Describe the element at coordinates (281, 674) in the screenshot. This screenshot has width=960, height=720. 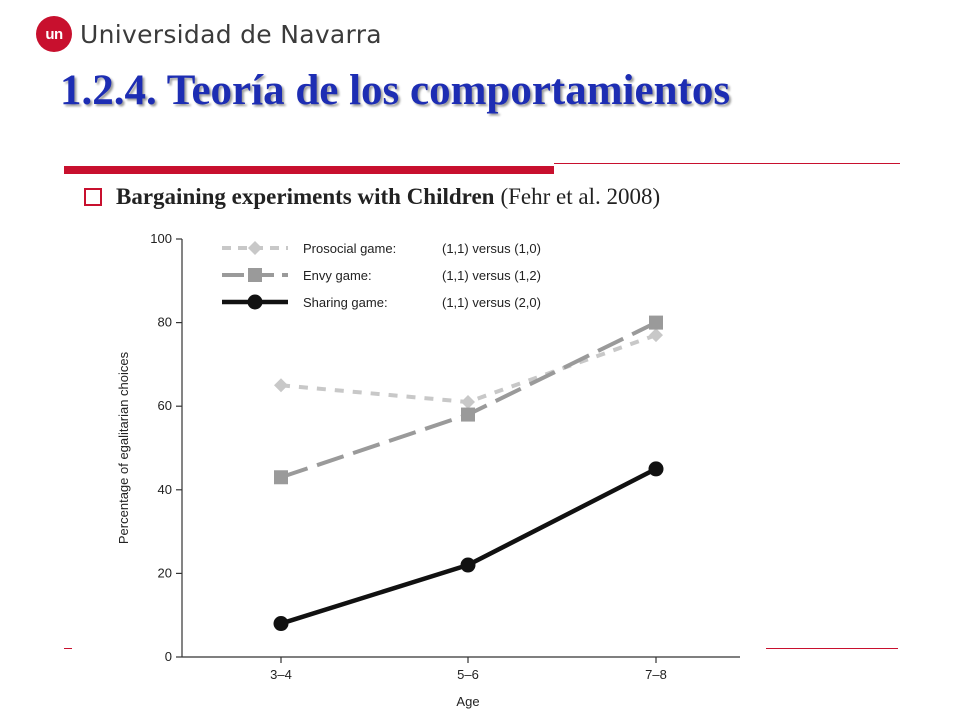
I see `x-tick-label: 3–4` at that location.